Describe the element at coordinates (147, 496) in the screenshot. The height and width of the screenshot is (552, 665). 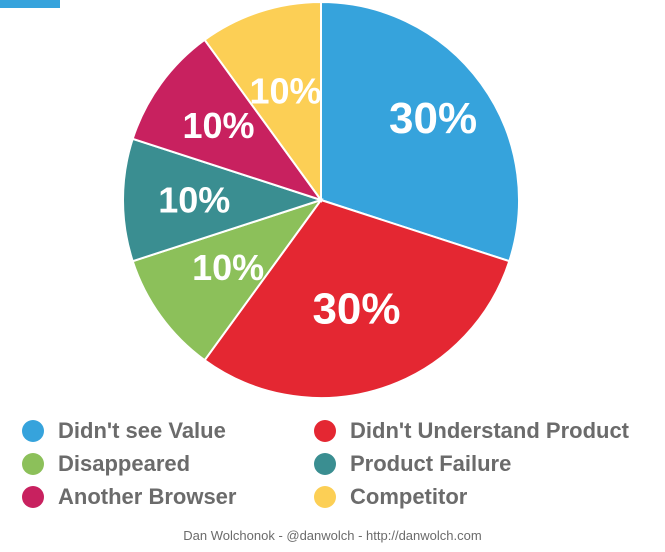
I see `legend-label: Another Browser` at that location.